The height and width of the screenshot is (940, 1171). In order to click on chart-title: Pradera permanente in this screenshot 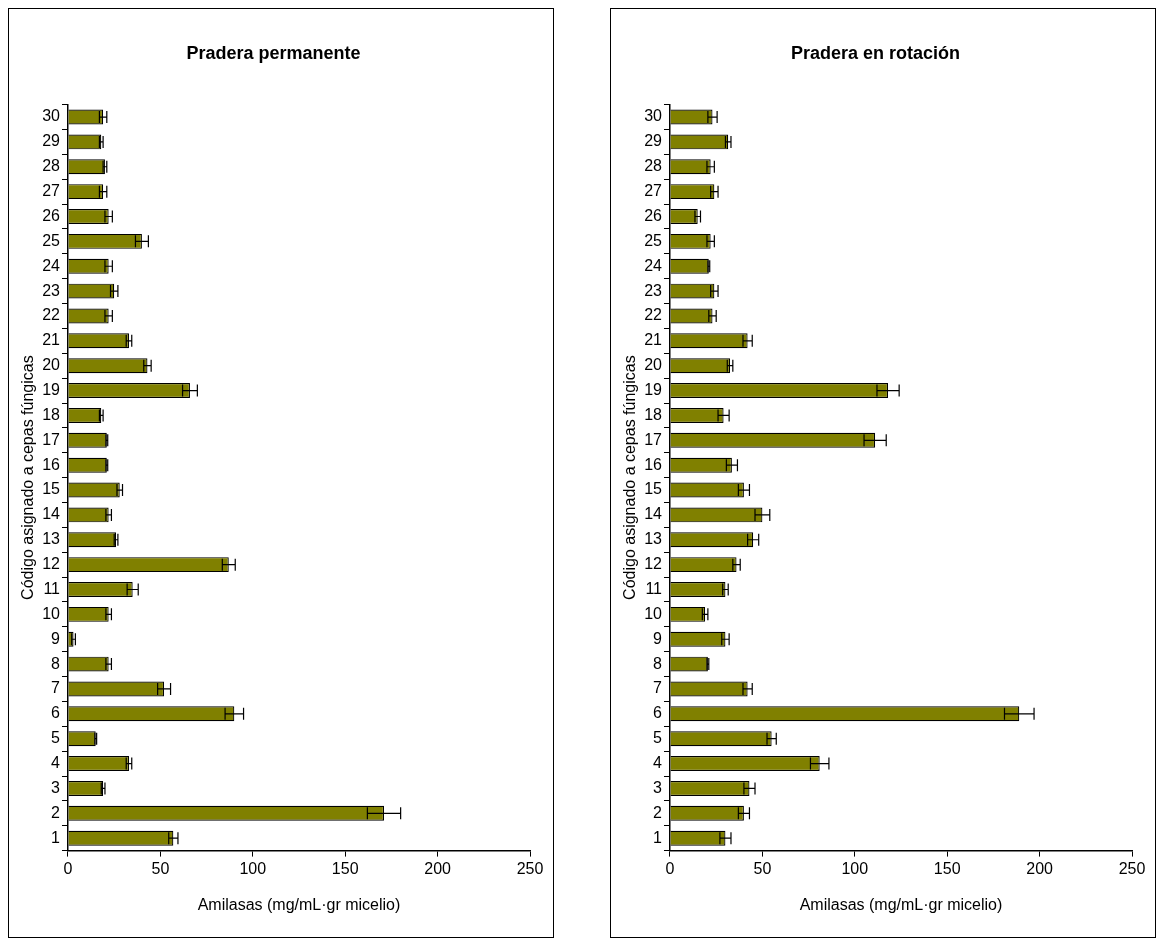, I will do `click(273, 52)`.